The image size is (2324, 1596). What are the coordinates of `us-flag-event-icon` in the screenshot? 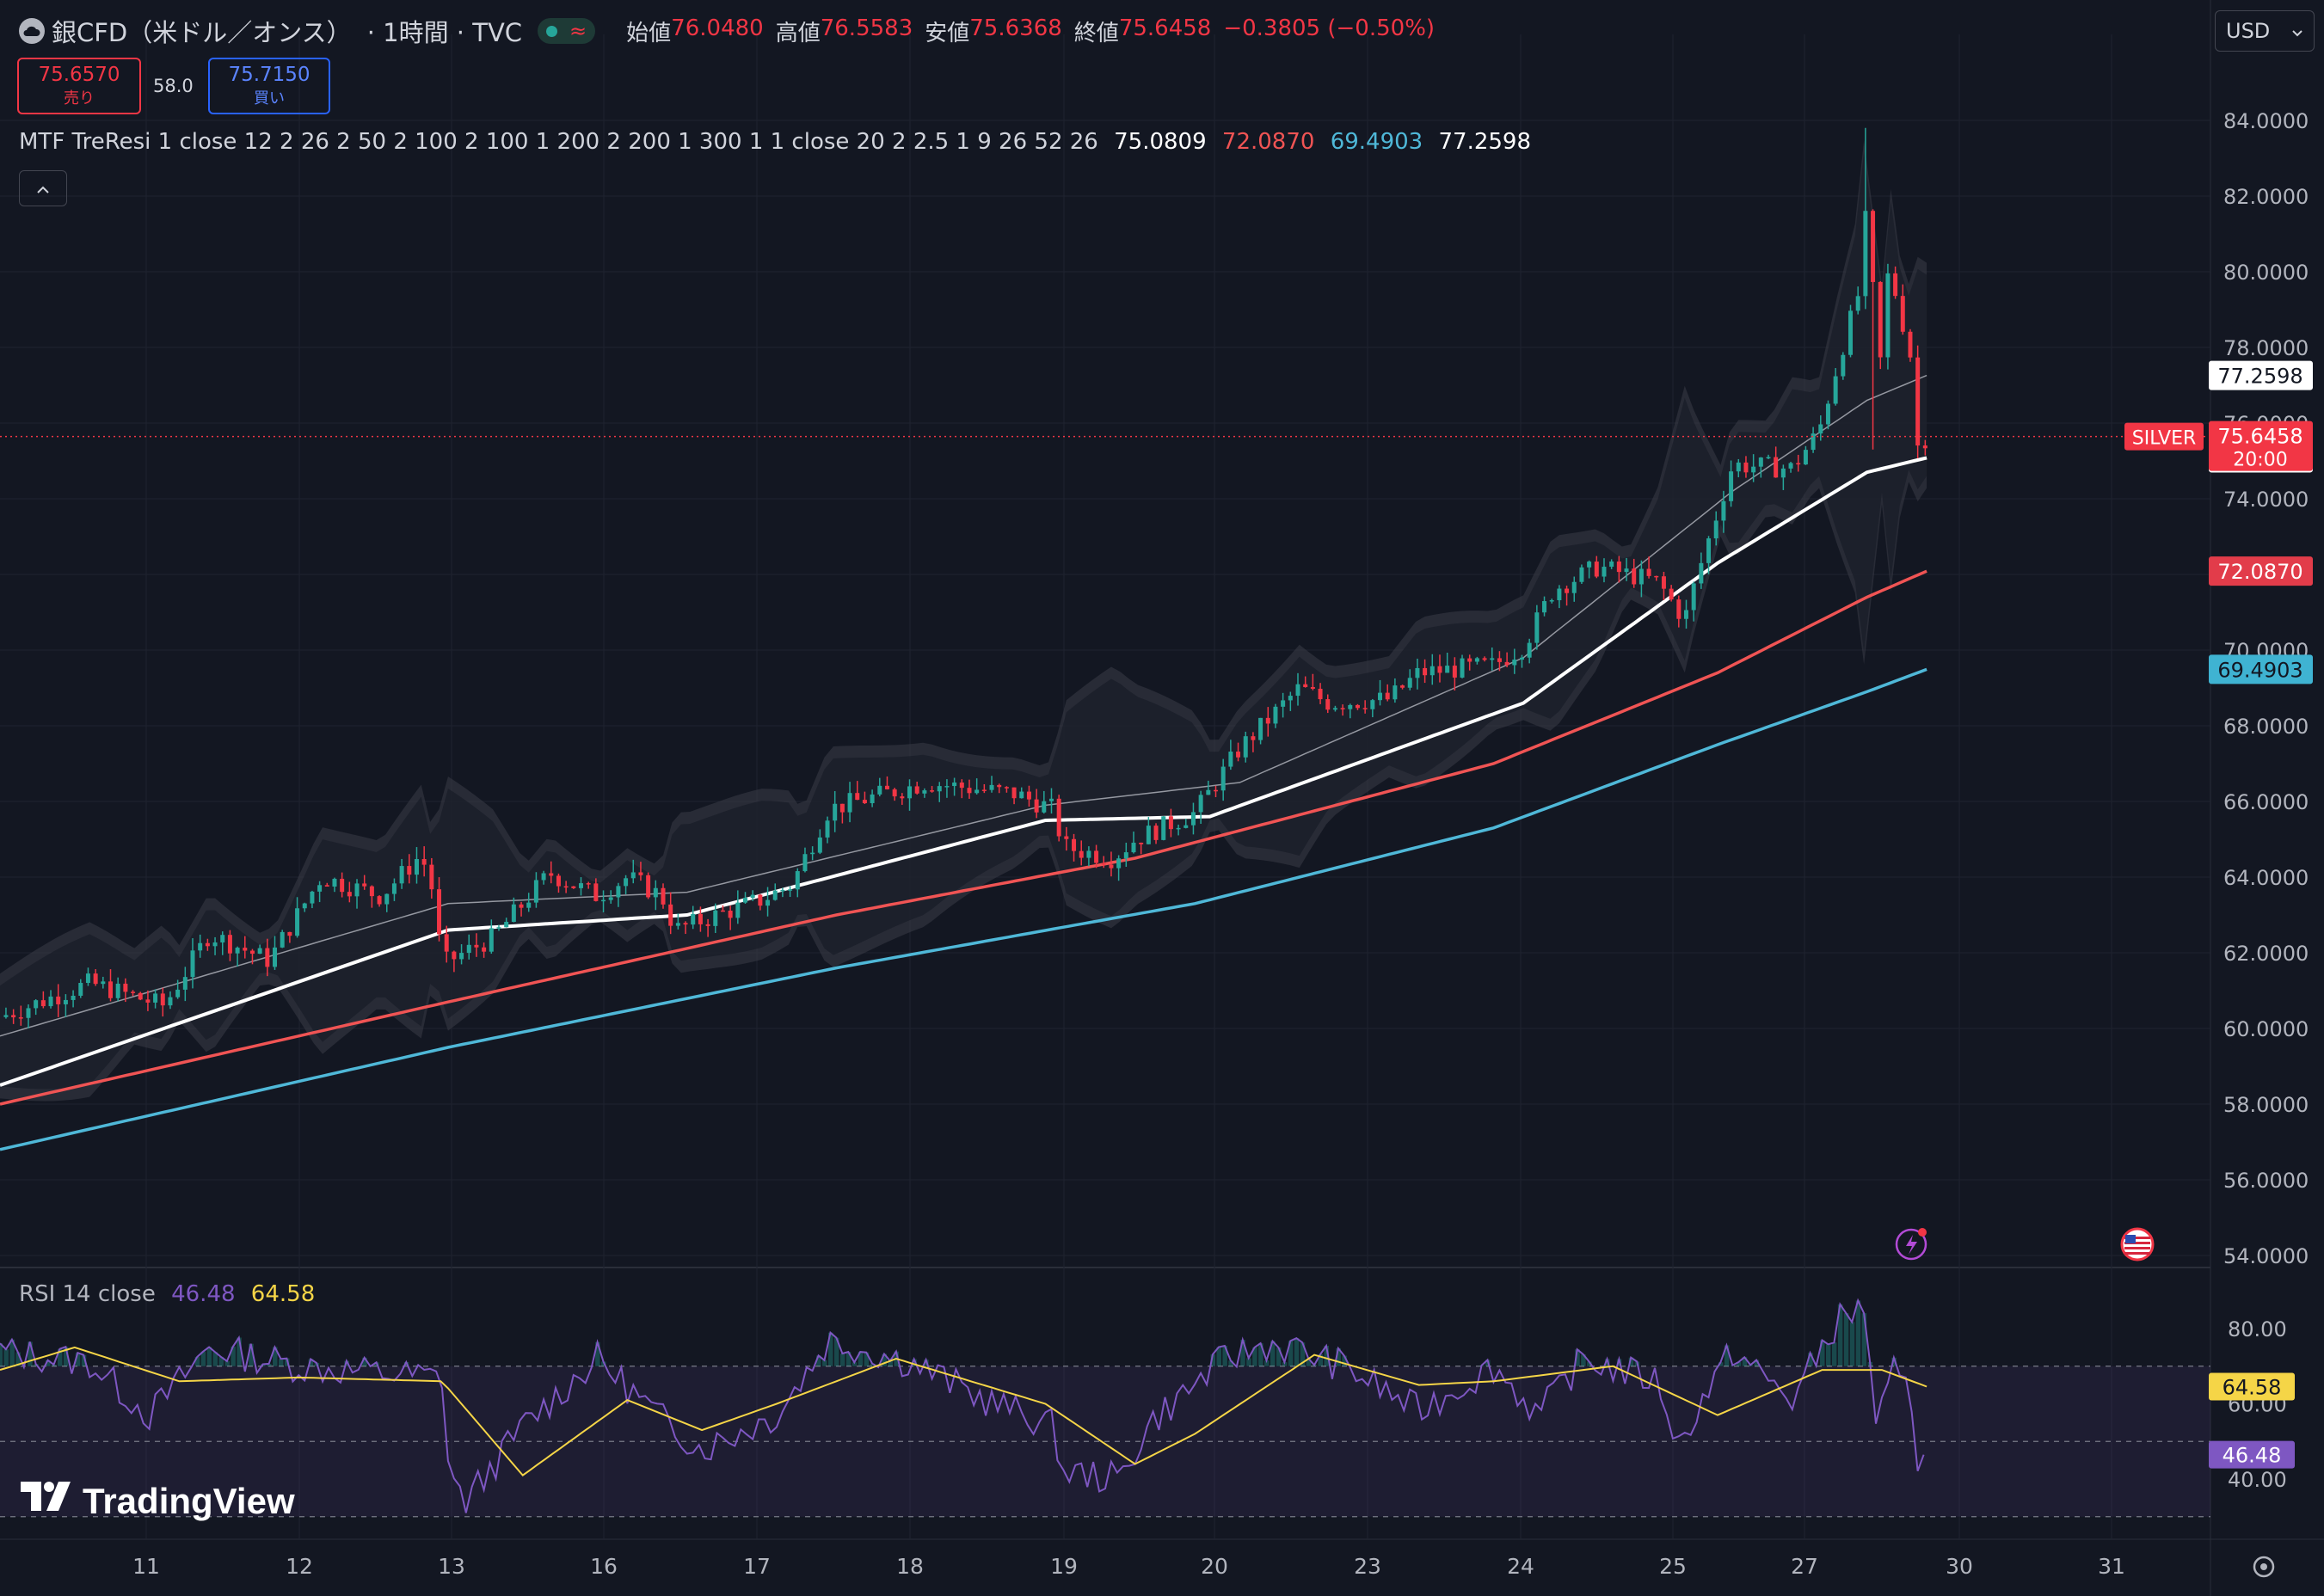 It's located at (2137, 1244).